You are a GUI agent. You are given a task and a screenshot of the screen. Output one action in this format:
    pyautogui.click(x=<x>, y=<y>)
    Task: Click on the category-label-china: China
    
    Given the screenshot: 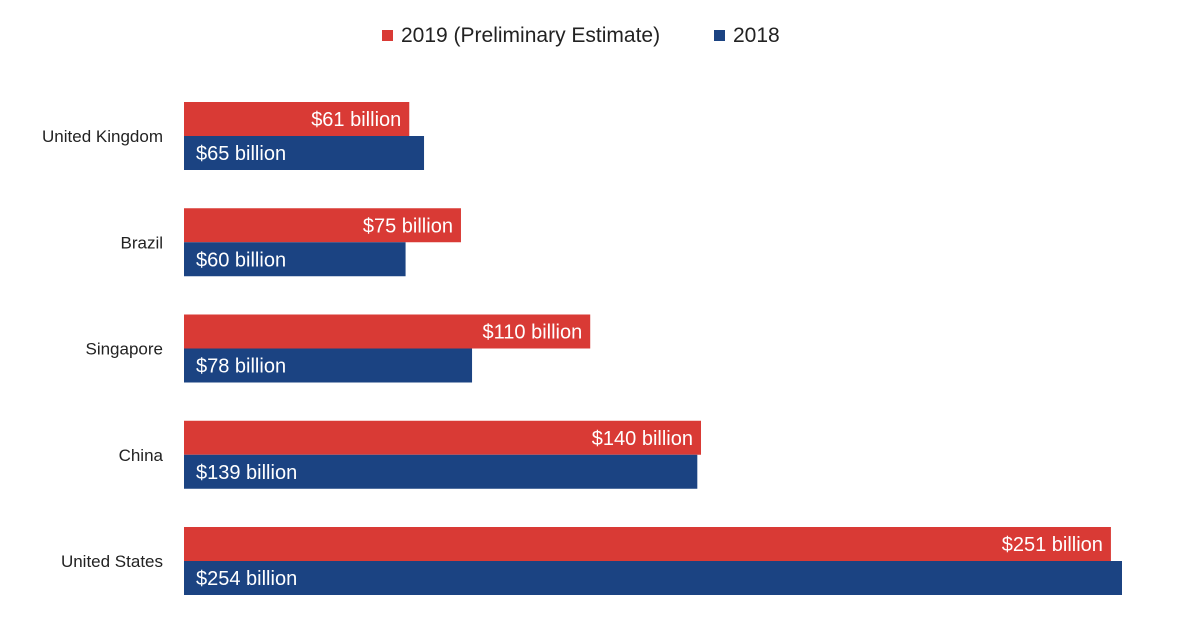 What is the action you would take?
    pyautogui.click(x=141, y=455)
    